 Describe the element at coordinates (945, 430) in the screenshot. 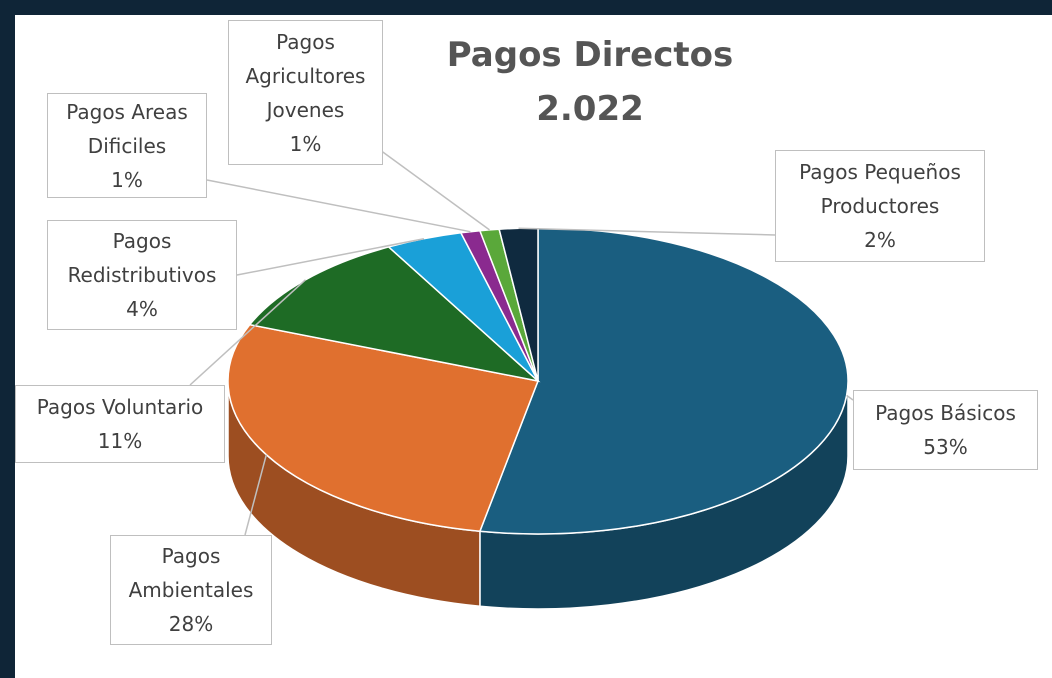

I see `data-label: Pagos Básicos 53%` at that location.